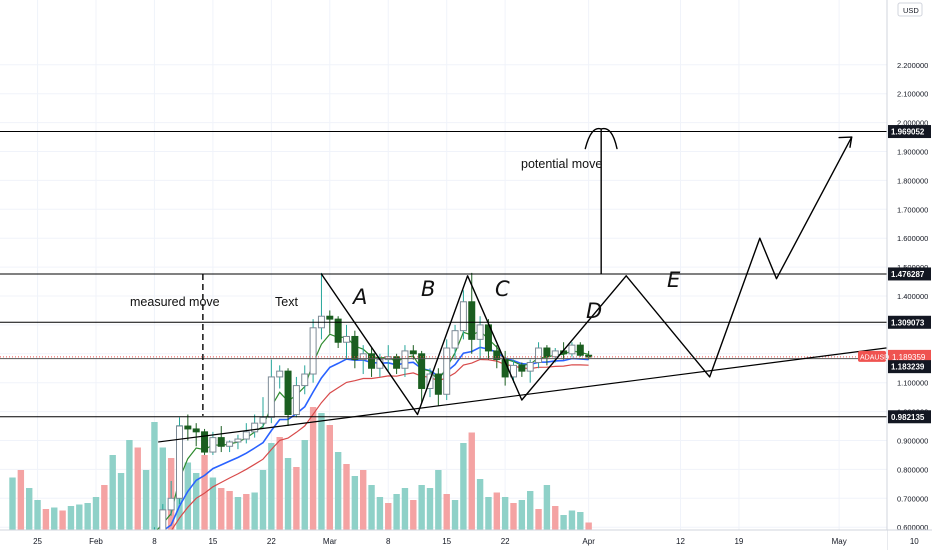 This screenshot has height=555, width=932. What do you see at coordinates (561, 164) in the screenshot?
I see `potential-move-label: potential move` at bounding box center [561, 164].